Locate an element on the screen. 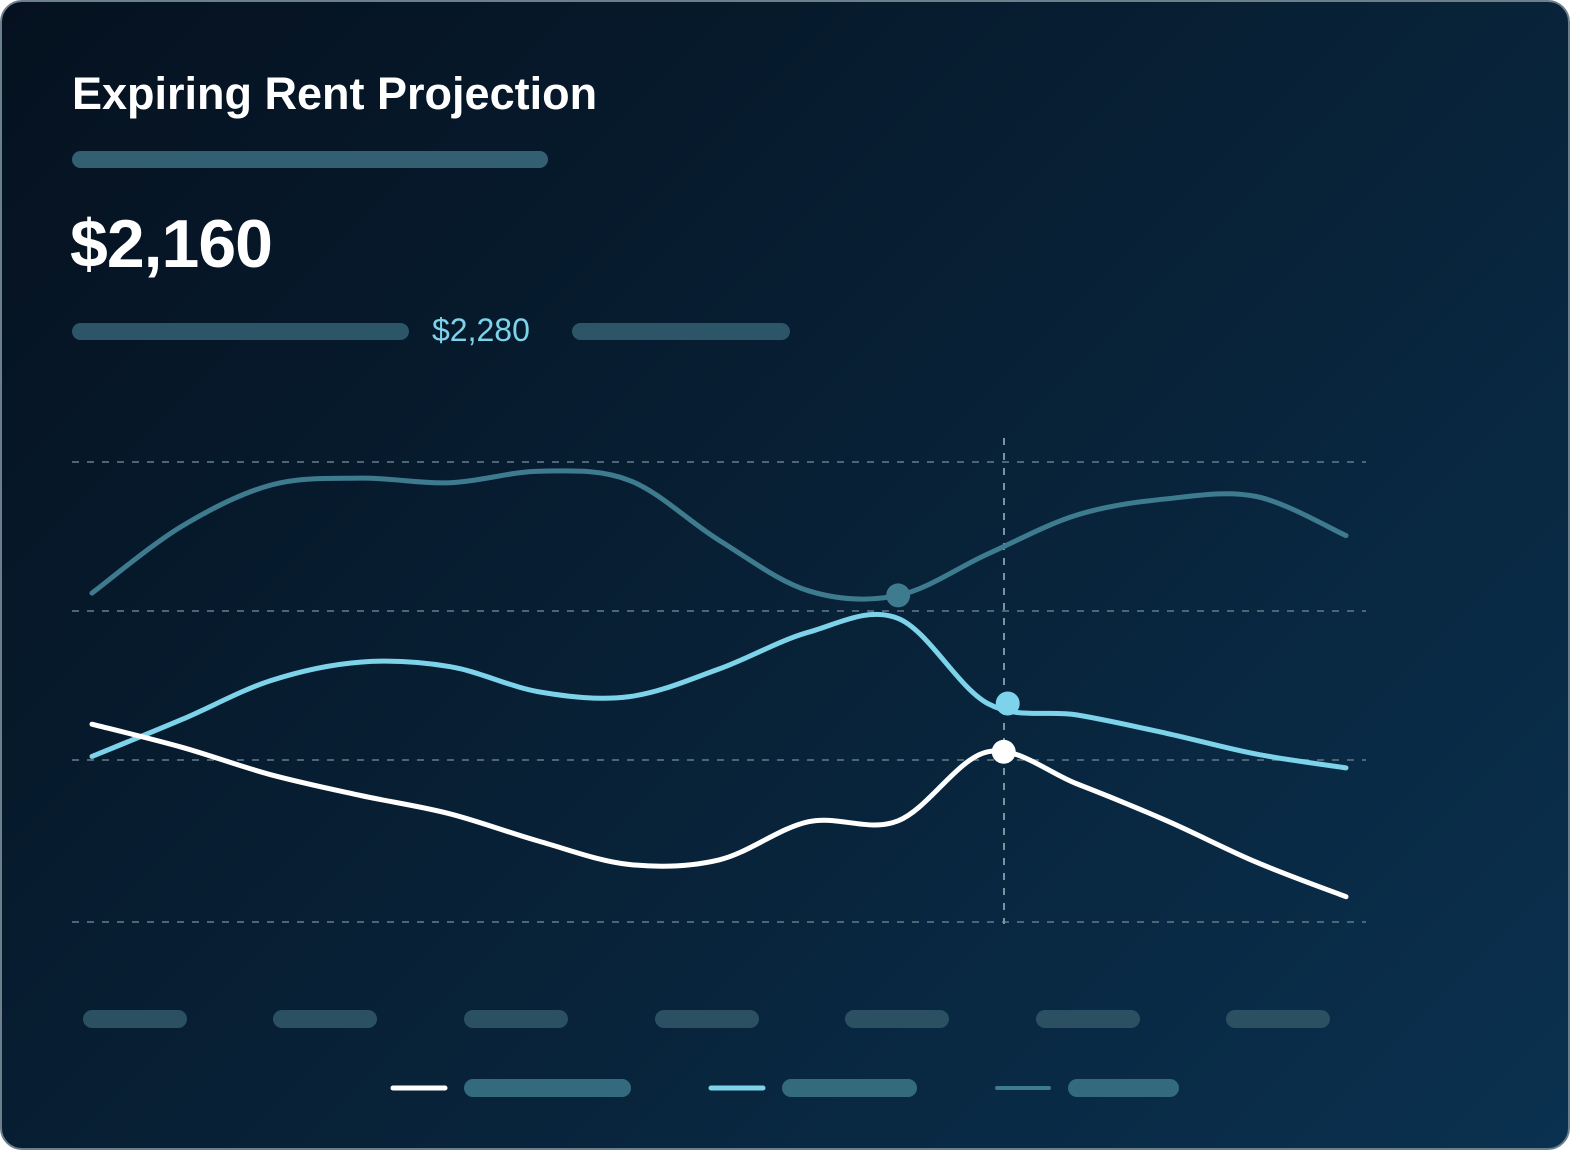 The image size is (1580, 1158). series-1-line is located at coordinates (719, 810).